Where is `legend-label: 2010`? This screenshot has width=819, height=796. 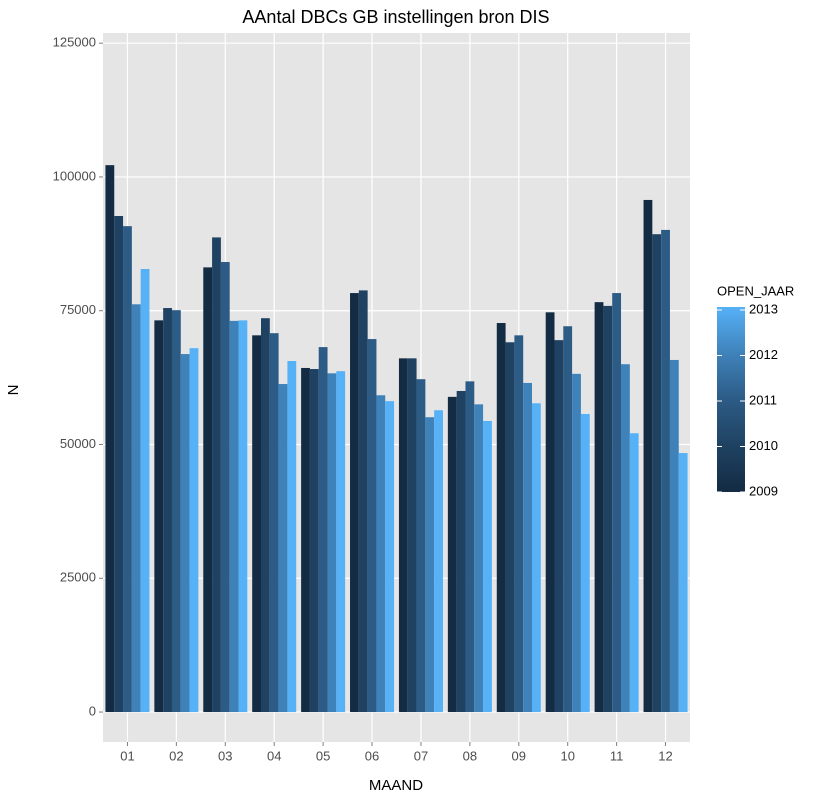
legend-label: 2010 is located at coordinates (763, 445).